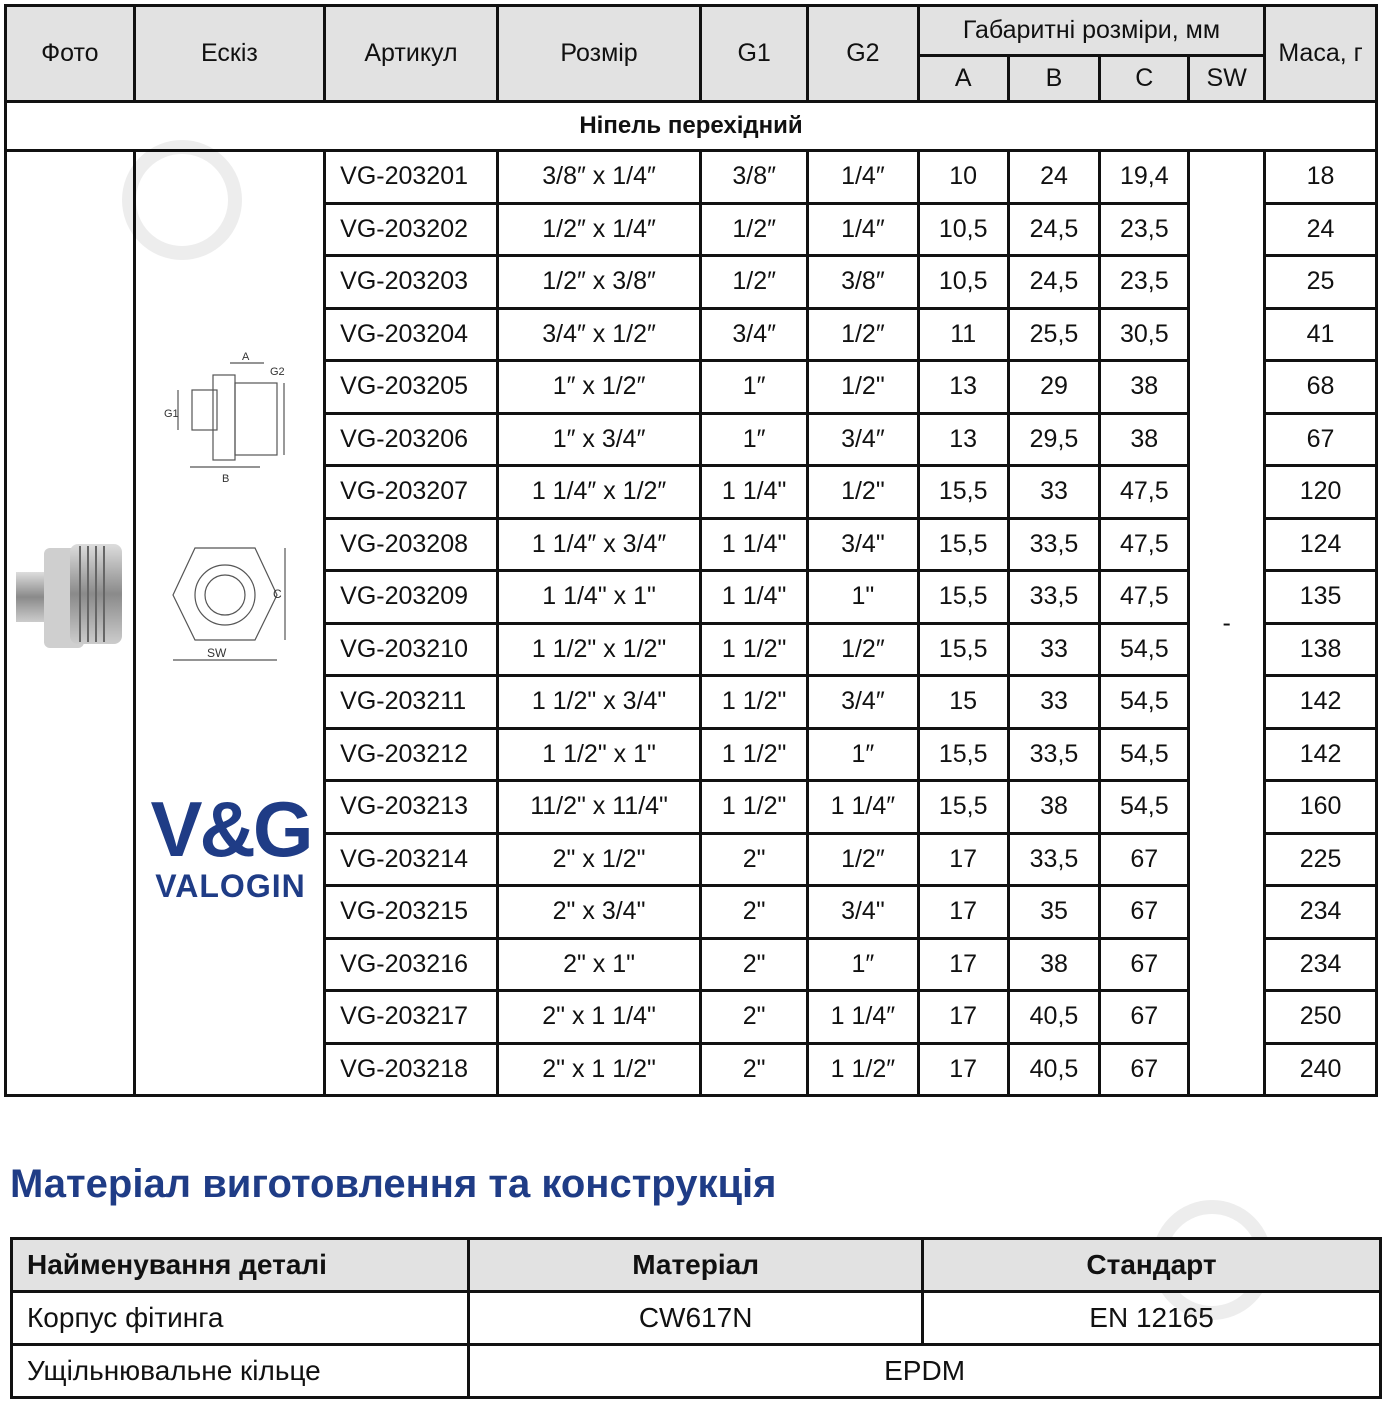 This screenshot has width=1394, height=1416. Describe the element at coordinates (599, 229) in the screenshot. I see `size-cell: 1/2″ x 1/4″` at that location.